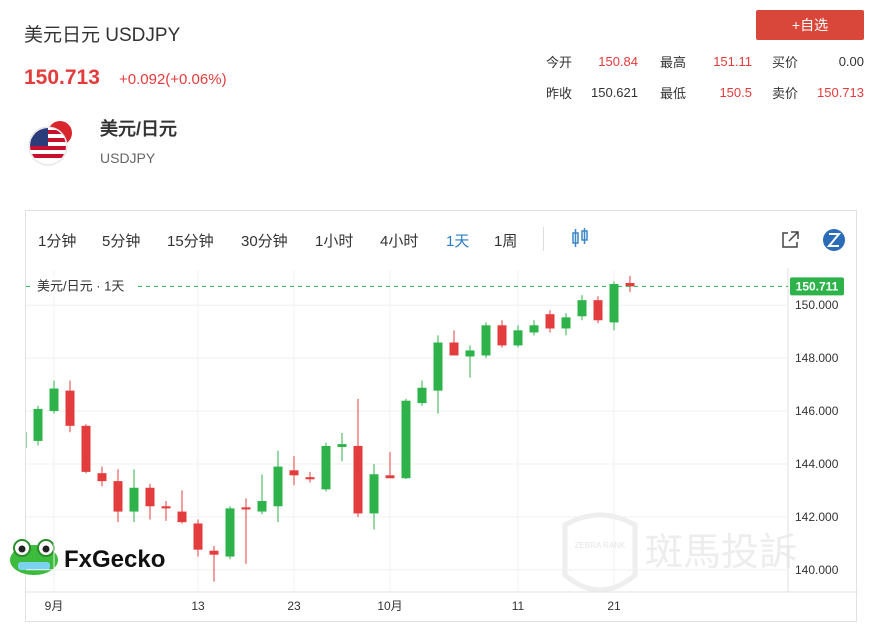  Describe the element at coordinates (580, 238) in the screenshot. I see `candle-type-button` at that location.